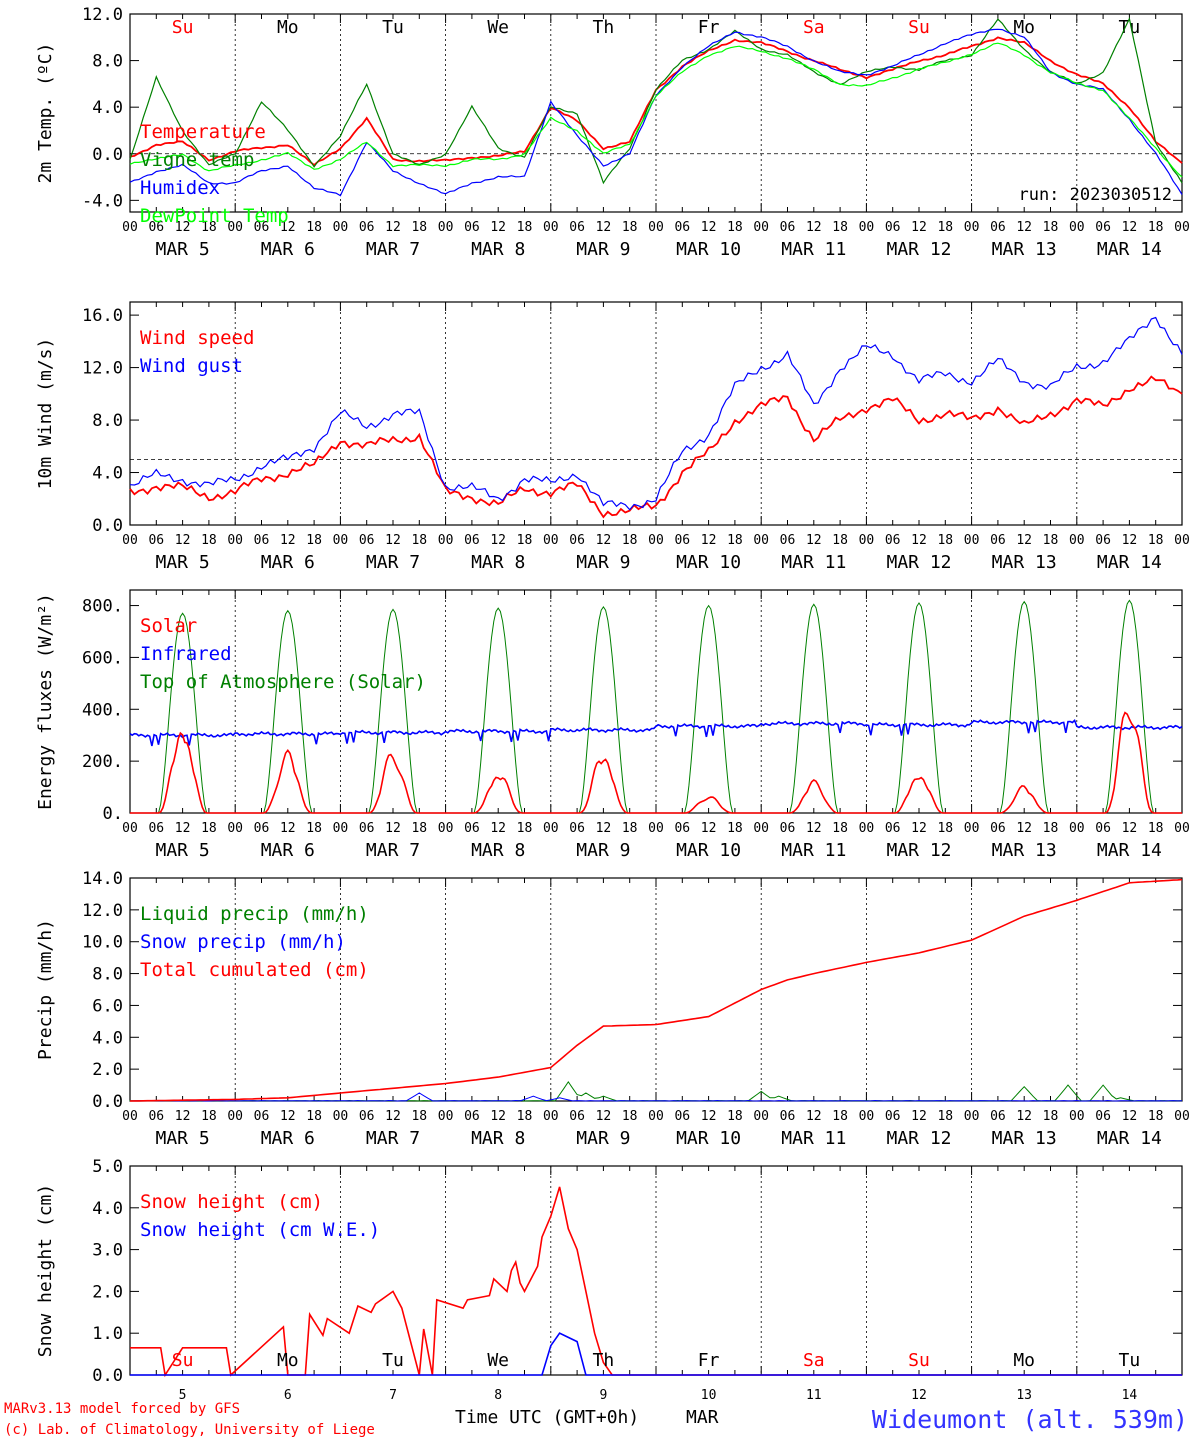  What do you see at coordinates (102, 943) in the screenshot?
I see `y-tick-label: 10.0` at bounding box center [102, 943].